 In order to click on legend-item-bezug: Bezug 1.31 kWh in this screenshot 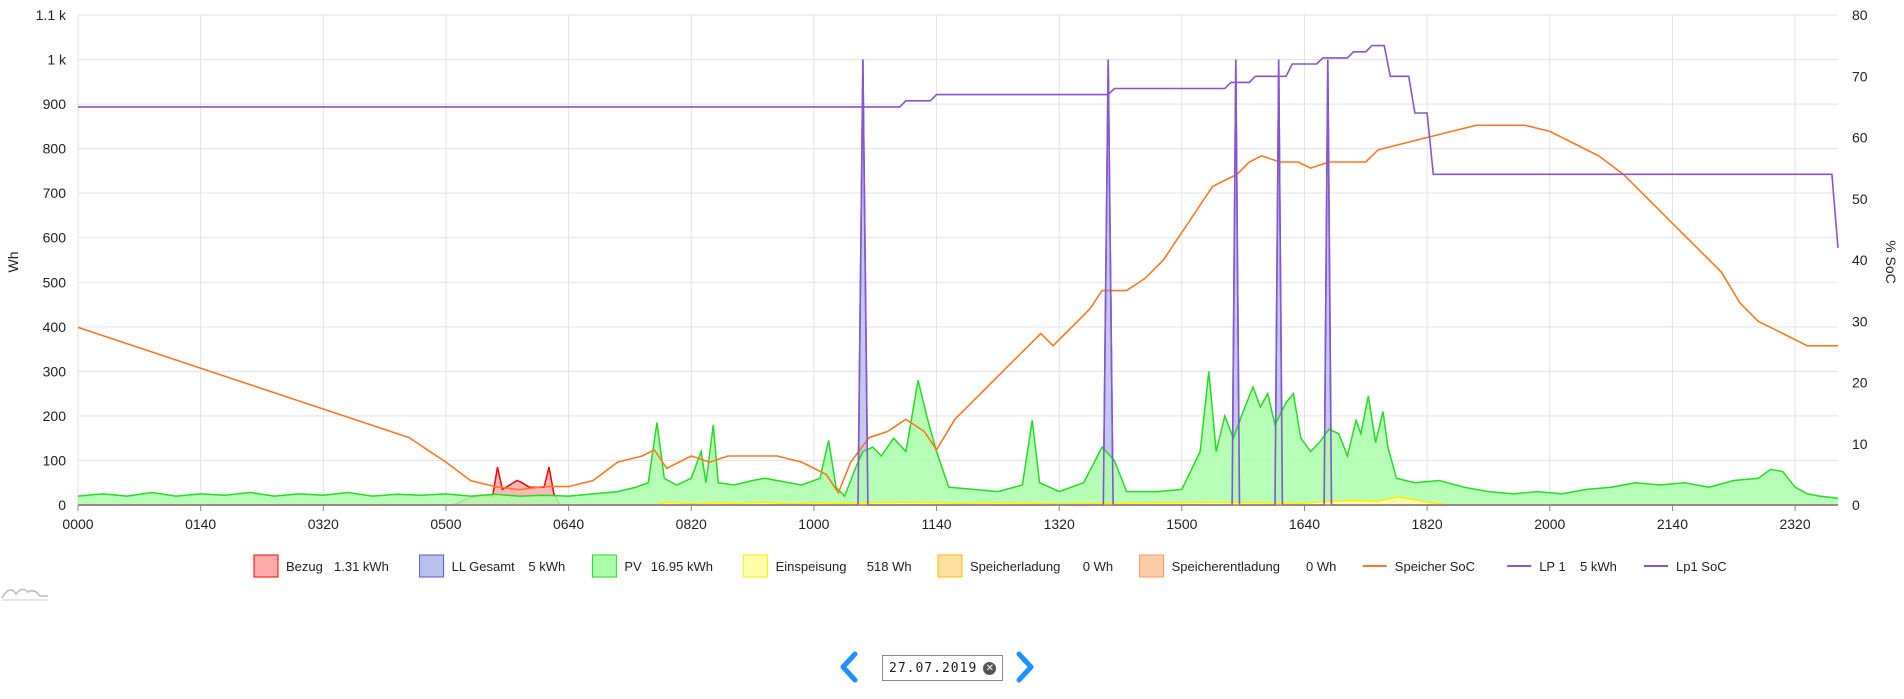, I will do `click(321, 566)`.